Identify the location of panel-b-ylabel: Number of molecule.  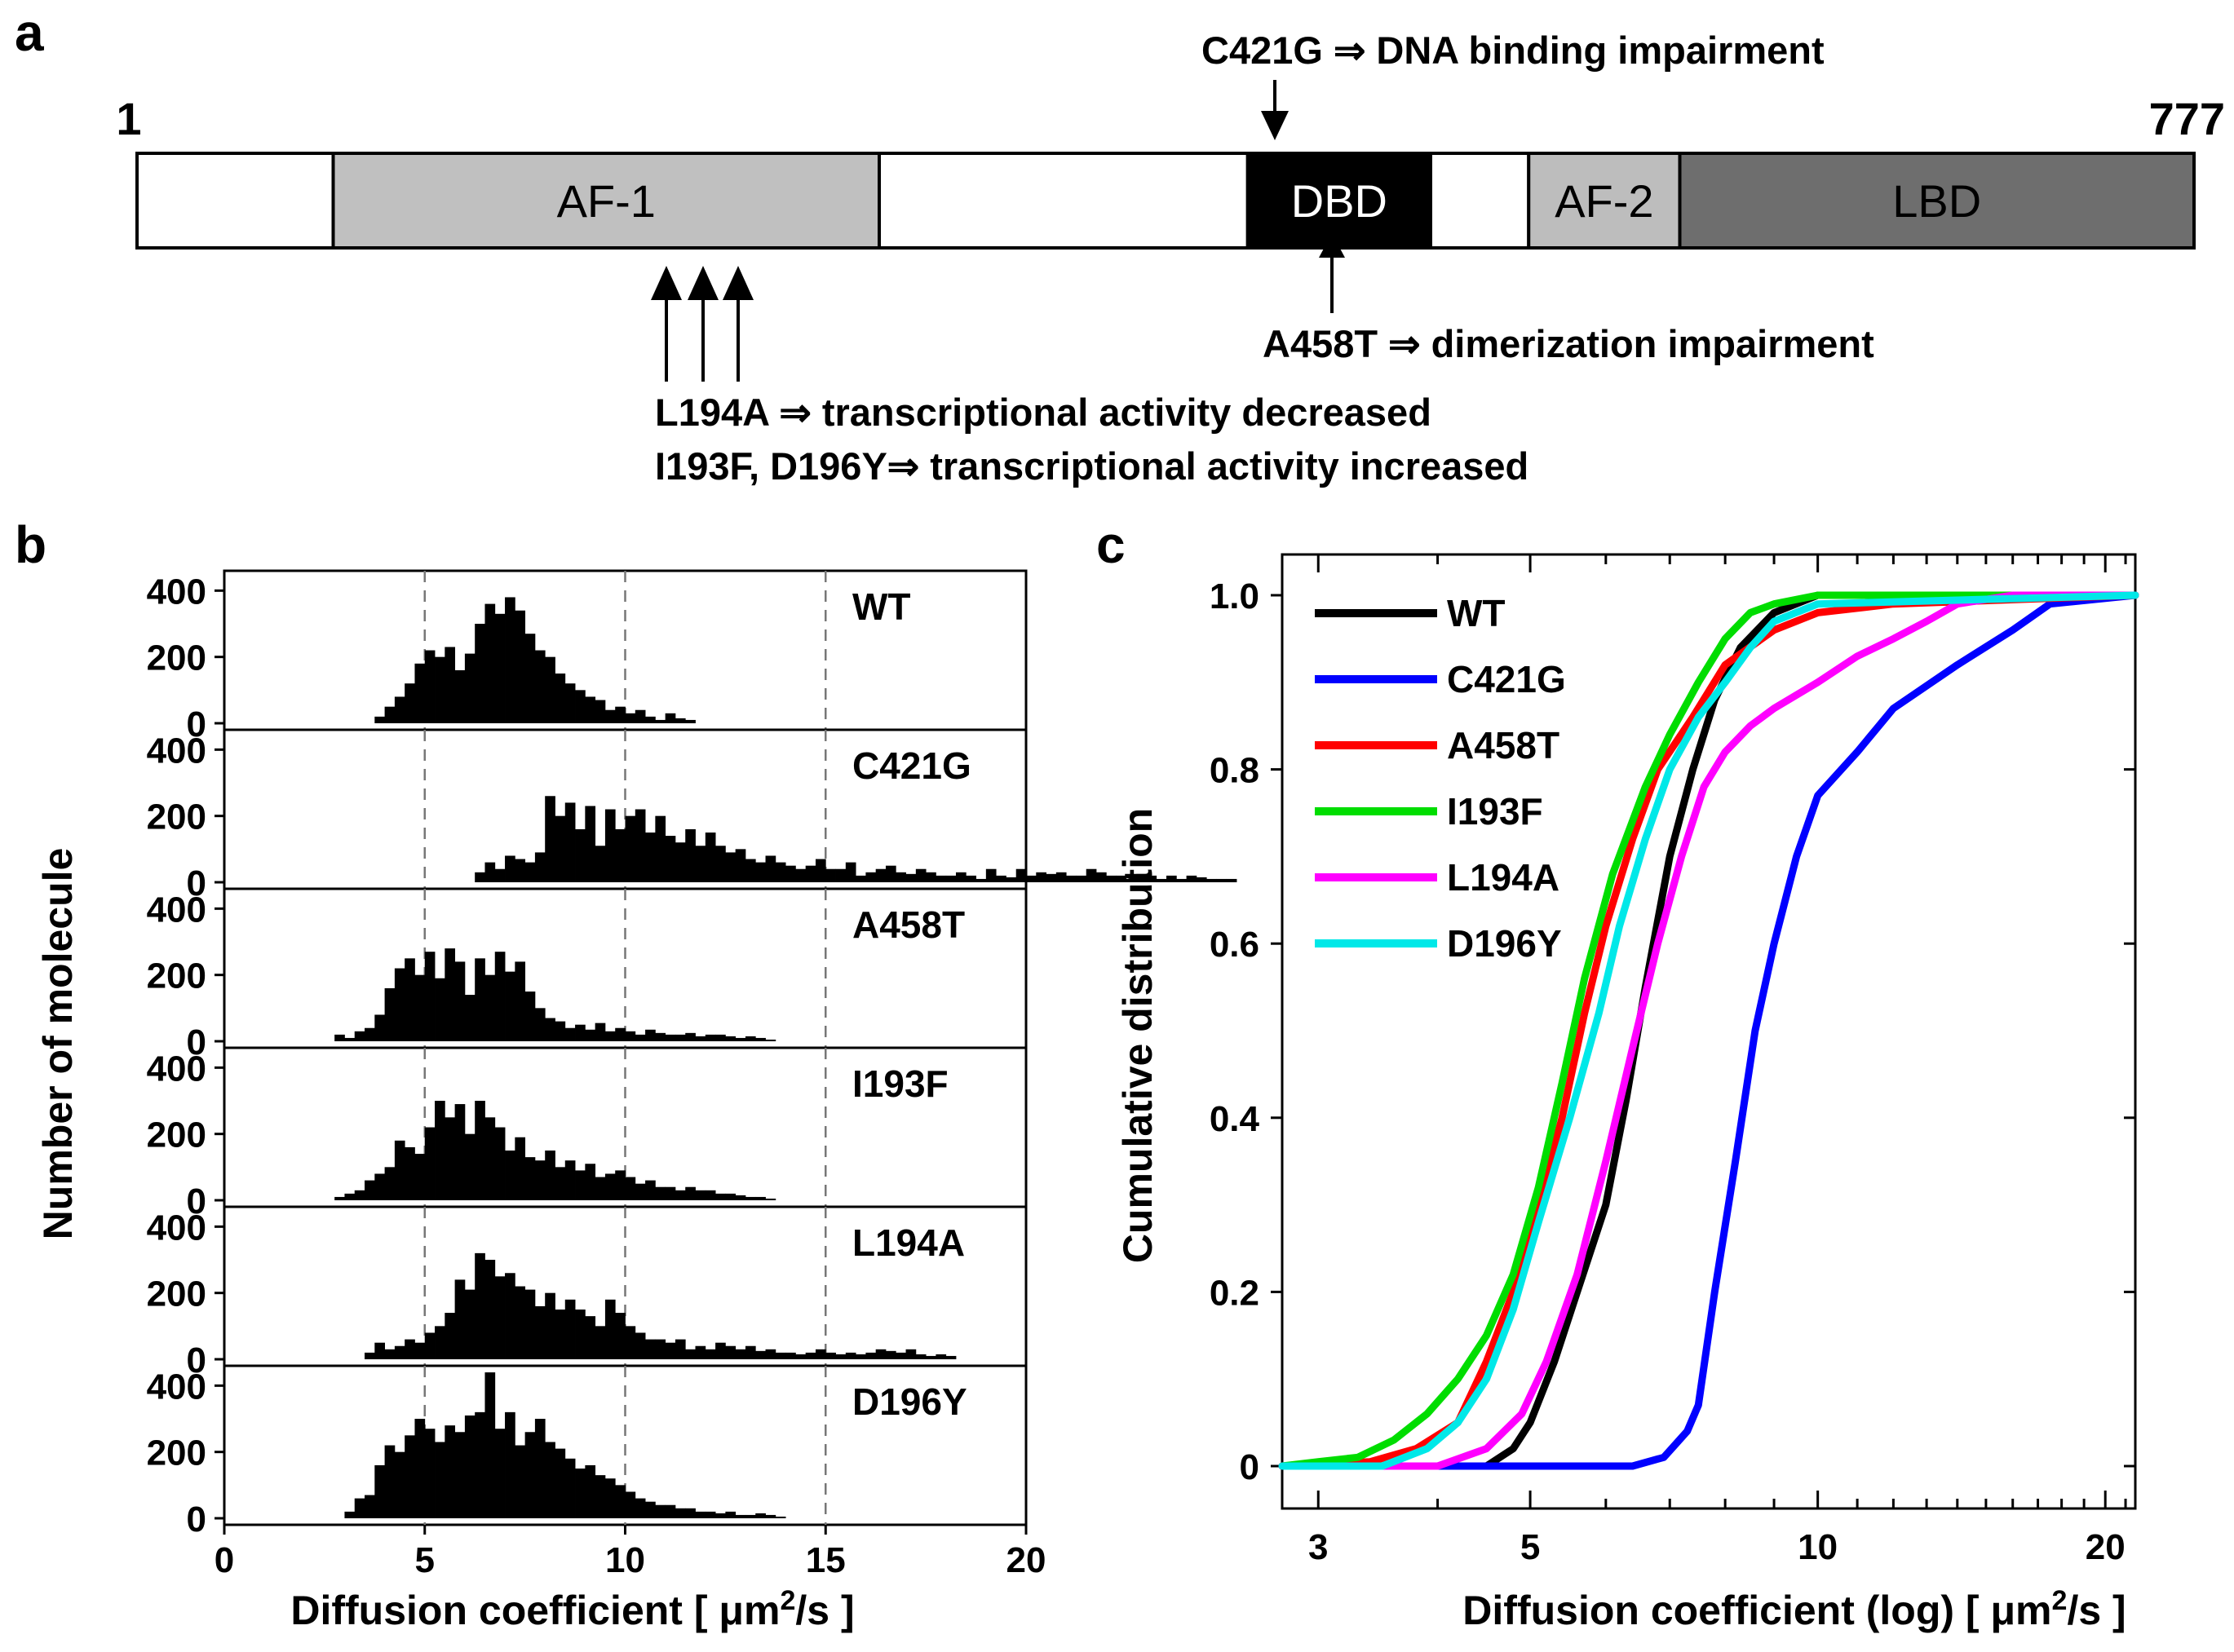
(58, 1044).